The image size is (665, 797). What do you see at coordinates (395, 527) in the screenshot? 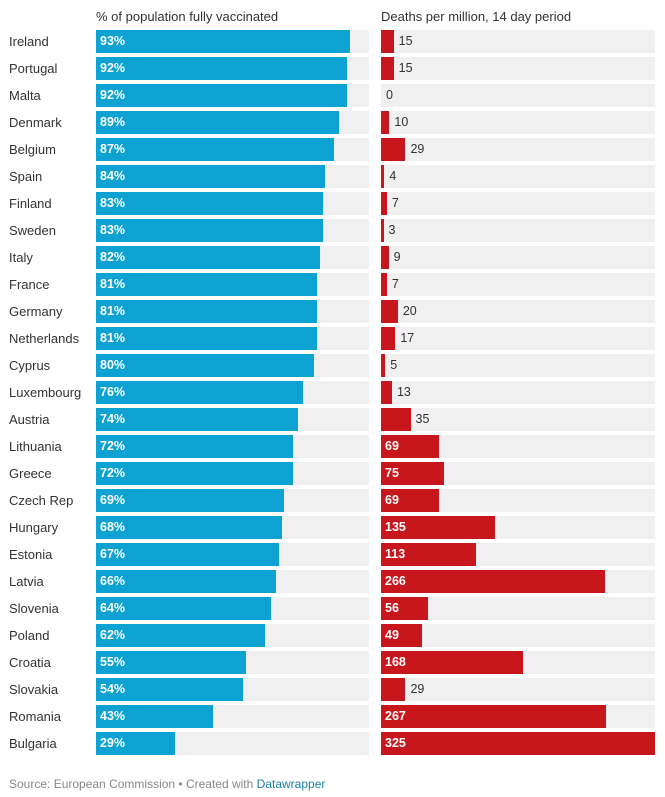
I see `deaths-value-label: 135` at bounding box center [395, 527].